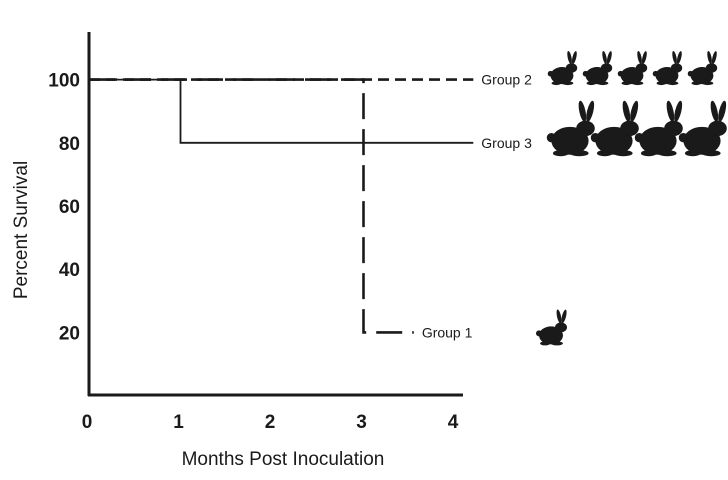 This screenshot has width=728, height=480. Describe the element at coordinates (506, 80) in the screenshot. I see `label-group-2: Group 2` at that location.